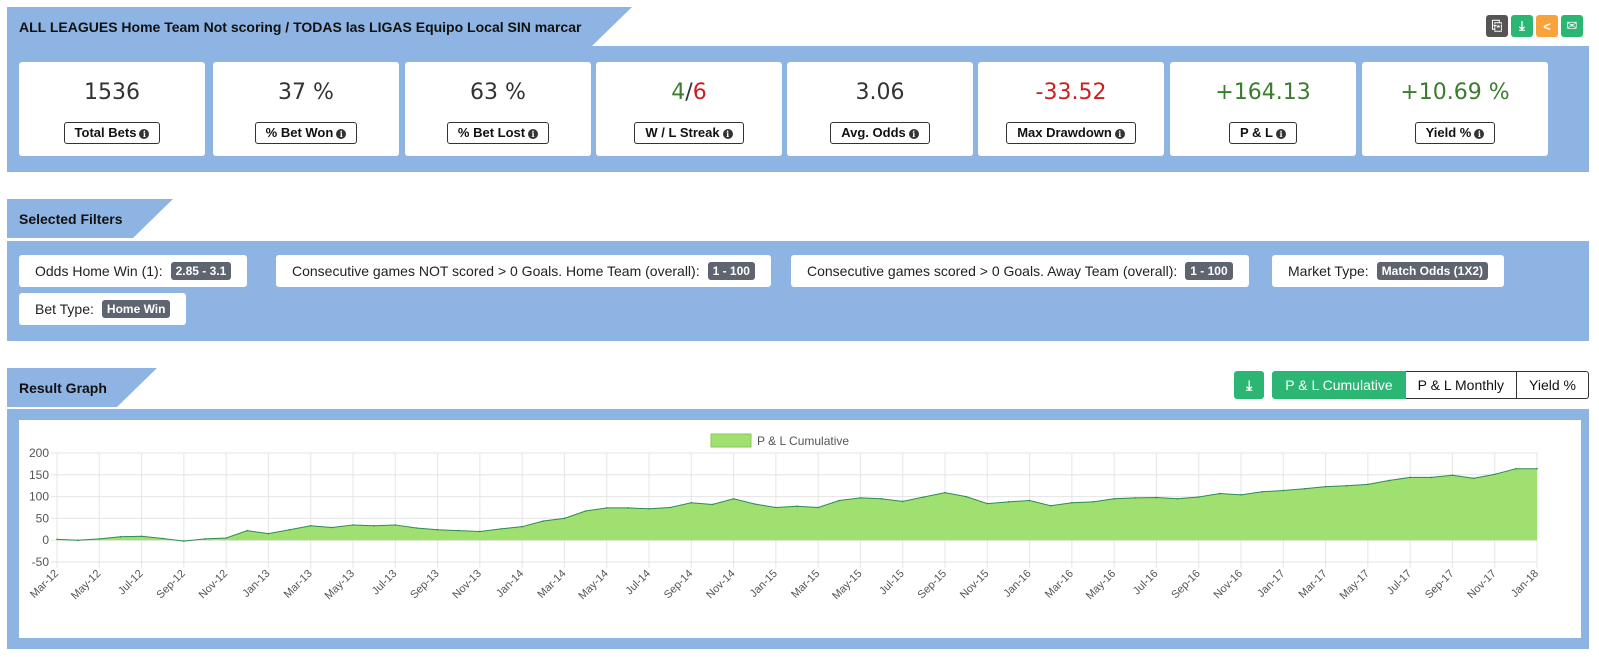  Describe the element at coordinates (306, 92) in the screenshot. I see `stat-value: 37 %` at that location.